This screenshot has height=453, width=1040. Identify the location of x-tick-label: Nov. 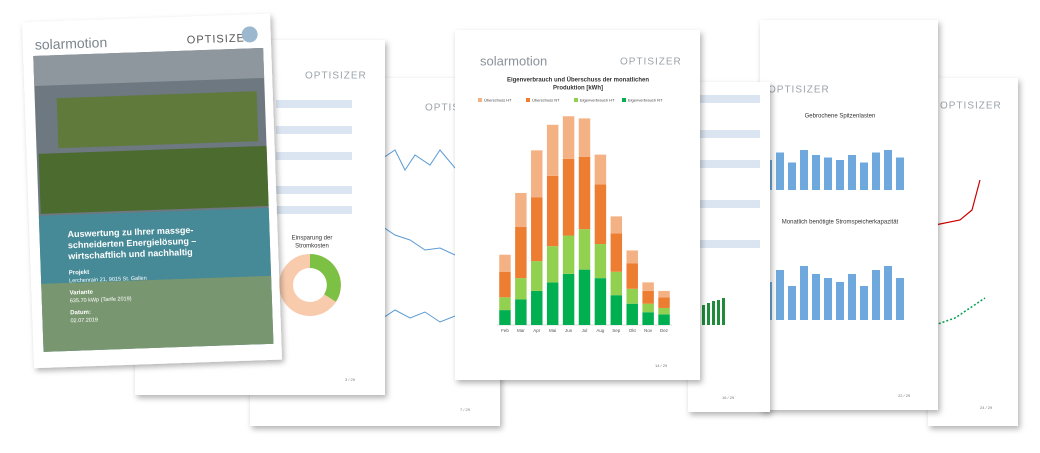
(648, 330).